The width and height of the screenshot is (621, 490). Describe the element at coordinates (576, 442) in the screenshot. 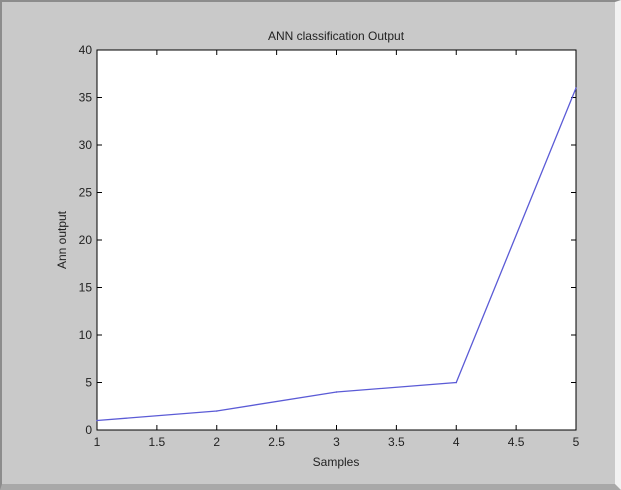

I see `x-tick-label: 5` at that location.